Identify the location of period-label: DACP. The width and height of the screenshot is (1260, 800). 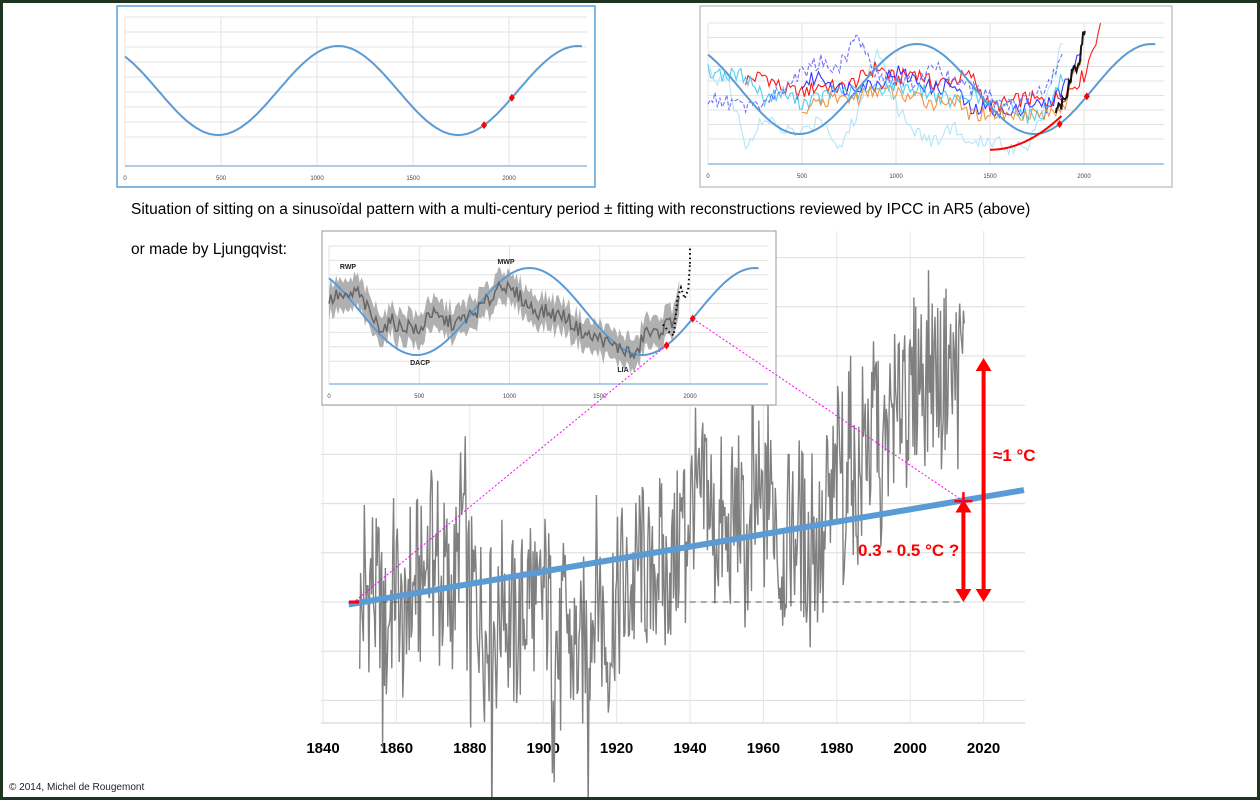
(420, 363).